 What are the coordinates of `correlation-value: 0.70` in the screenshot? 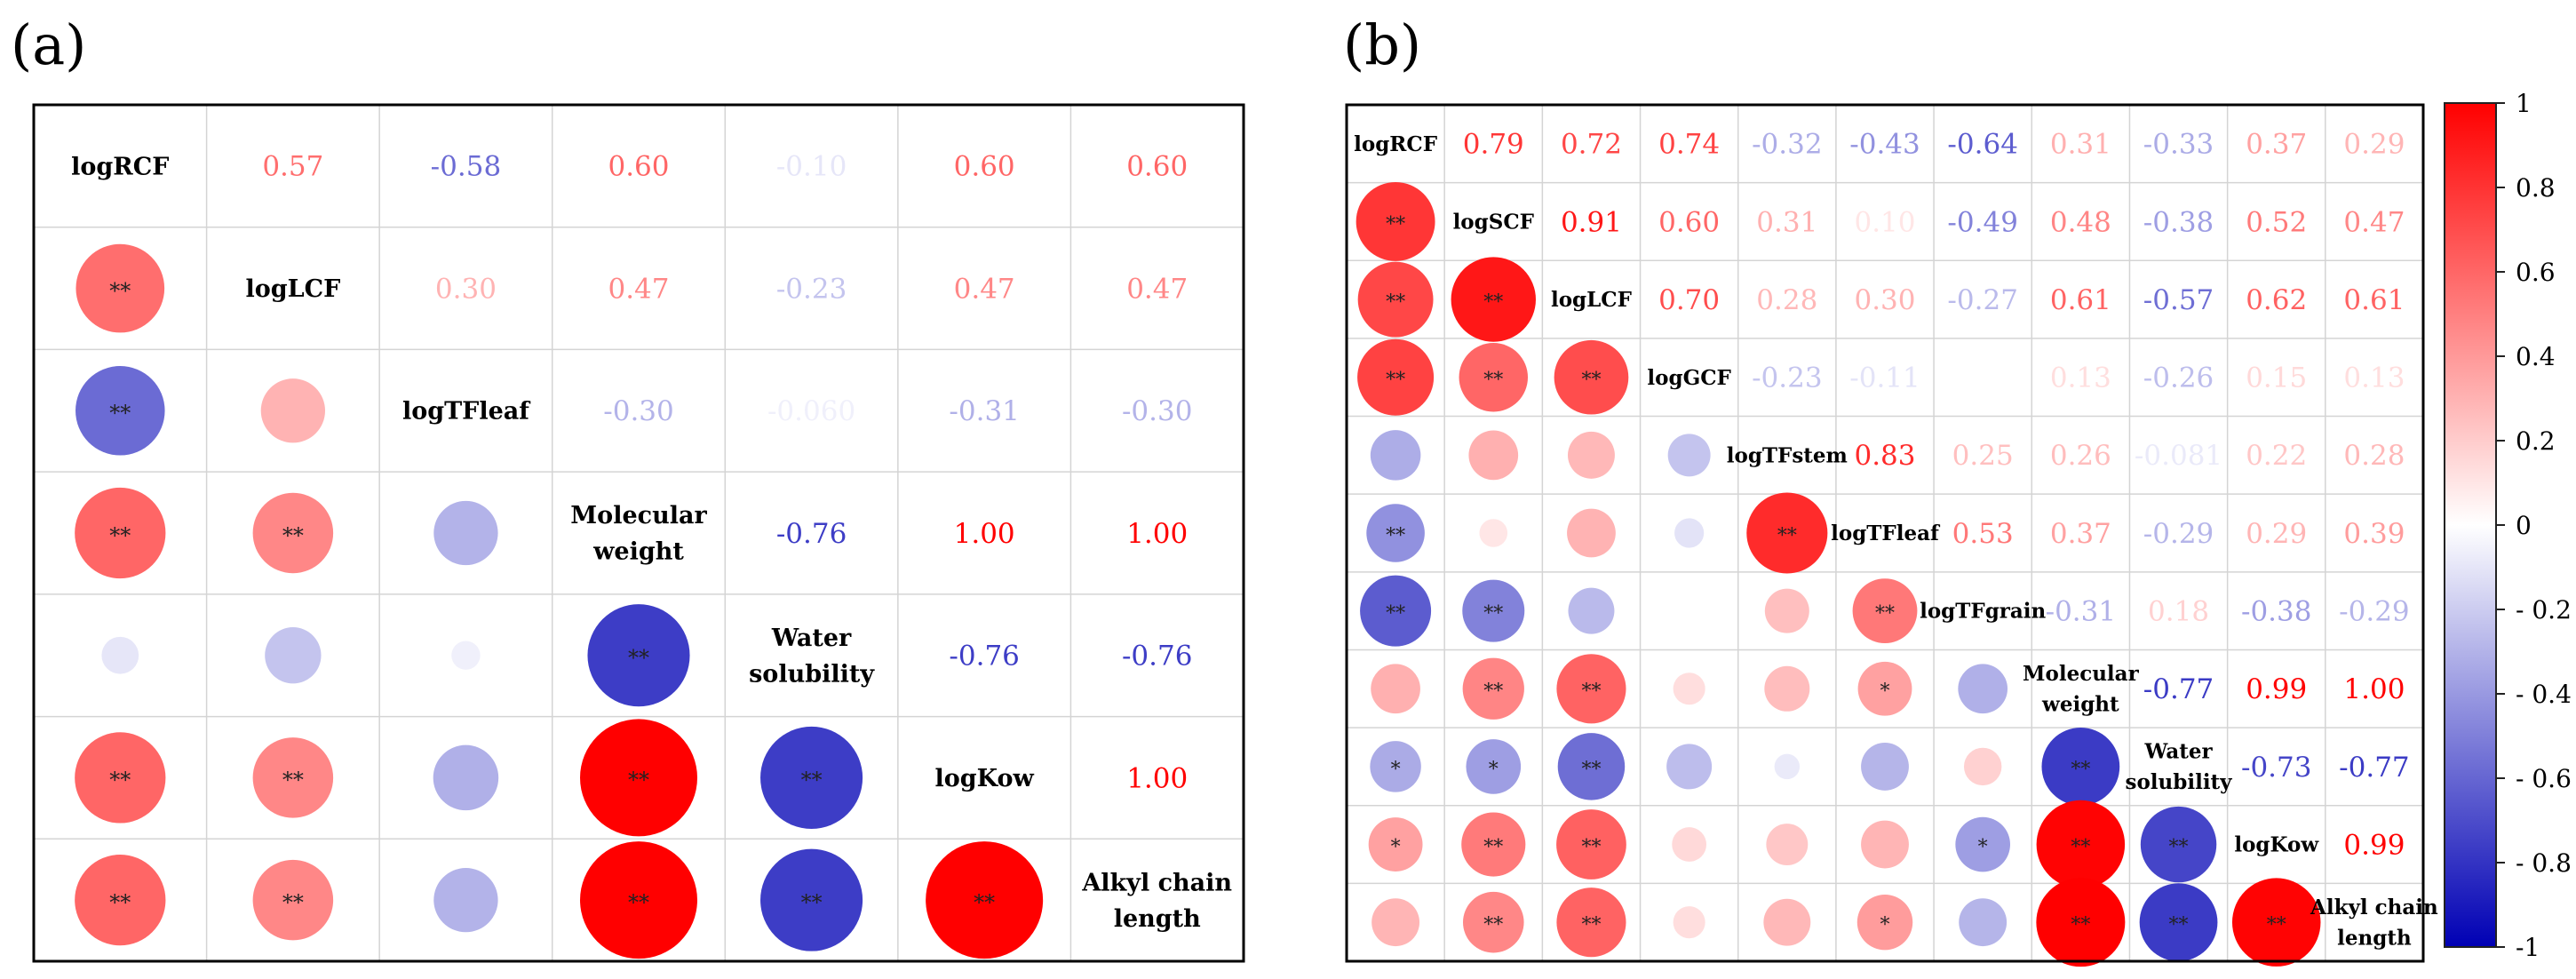 It's located at (1689, 300).